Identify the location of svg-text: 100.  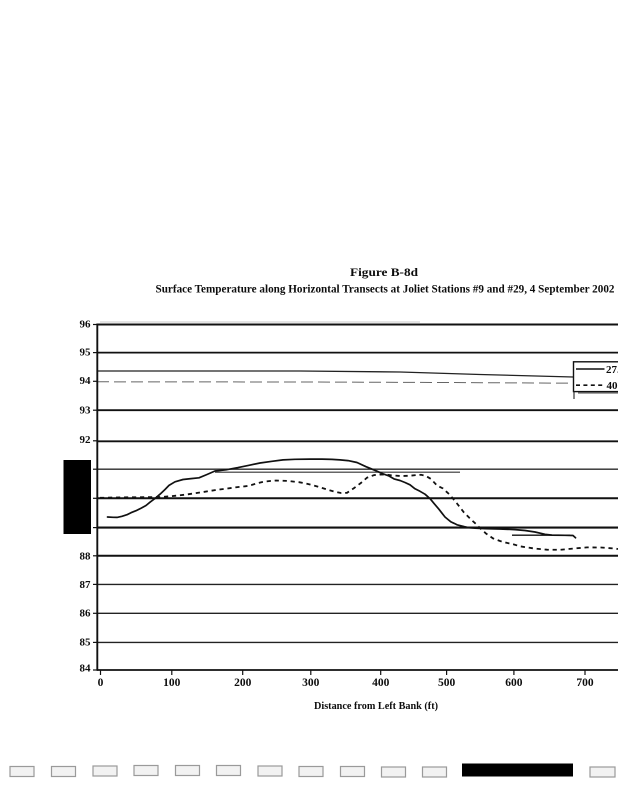
(172, 683).